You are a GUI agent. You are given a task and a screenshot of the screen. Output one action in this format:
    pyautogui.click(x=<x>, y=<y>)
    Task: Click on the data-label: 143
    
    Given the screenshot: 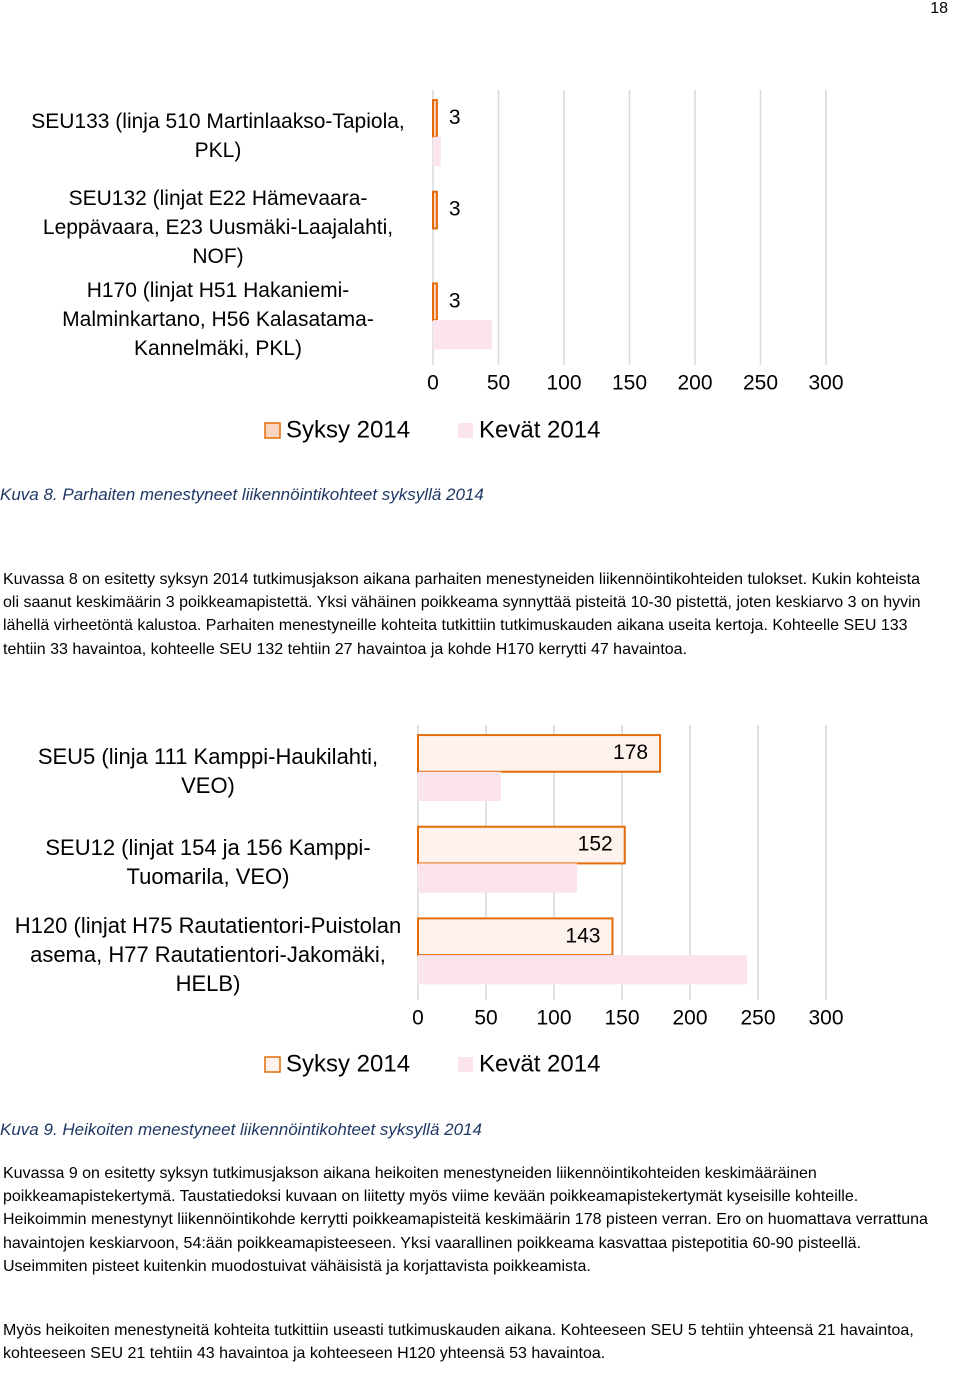 What is the action you would take?
    pyautogui.click(x=582, y=935)
    